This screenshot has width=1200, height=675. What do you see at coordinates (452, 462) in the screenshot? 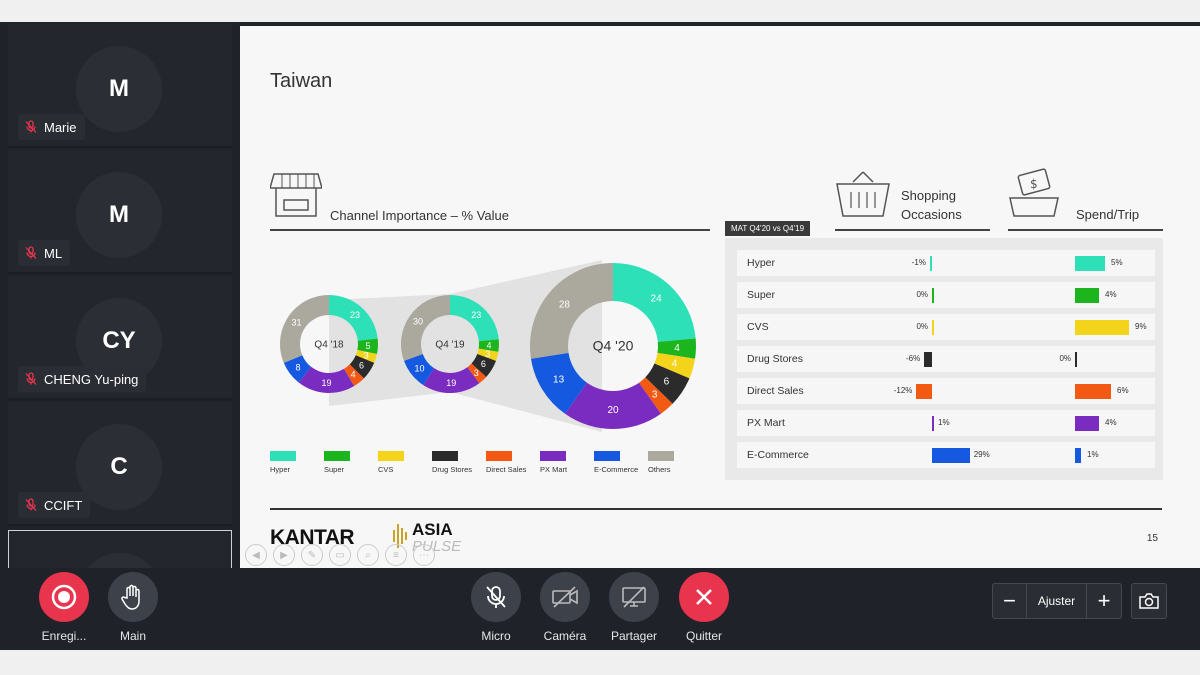
I see `legend-item: Drug Stores` at bounding box center [452, 462].